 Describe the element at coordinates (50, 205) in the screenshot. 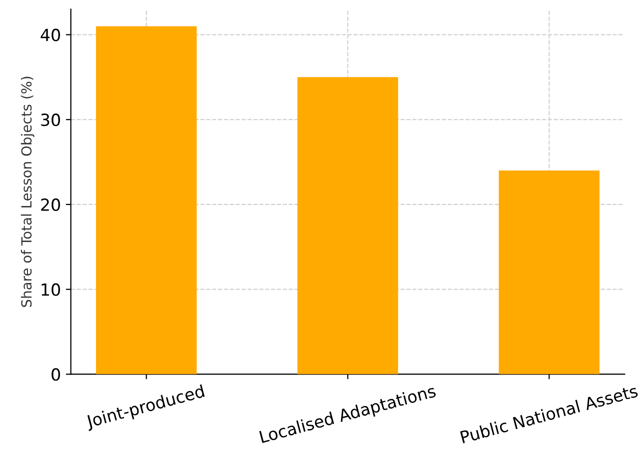

I see `y-tick-label: 20` at that location.